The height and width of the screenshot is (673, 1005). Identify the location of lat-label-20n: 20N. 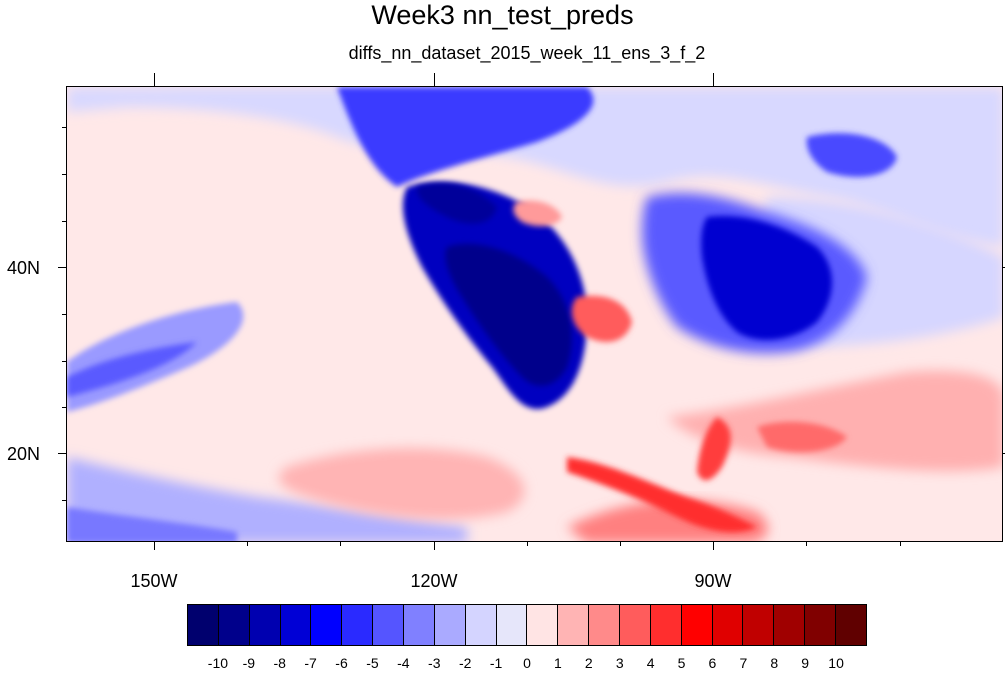
(23, 454).